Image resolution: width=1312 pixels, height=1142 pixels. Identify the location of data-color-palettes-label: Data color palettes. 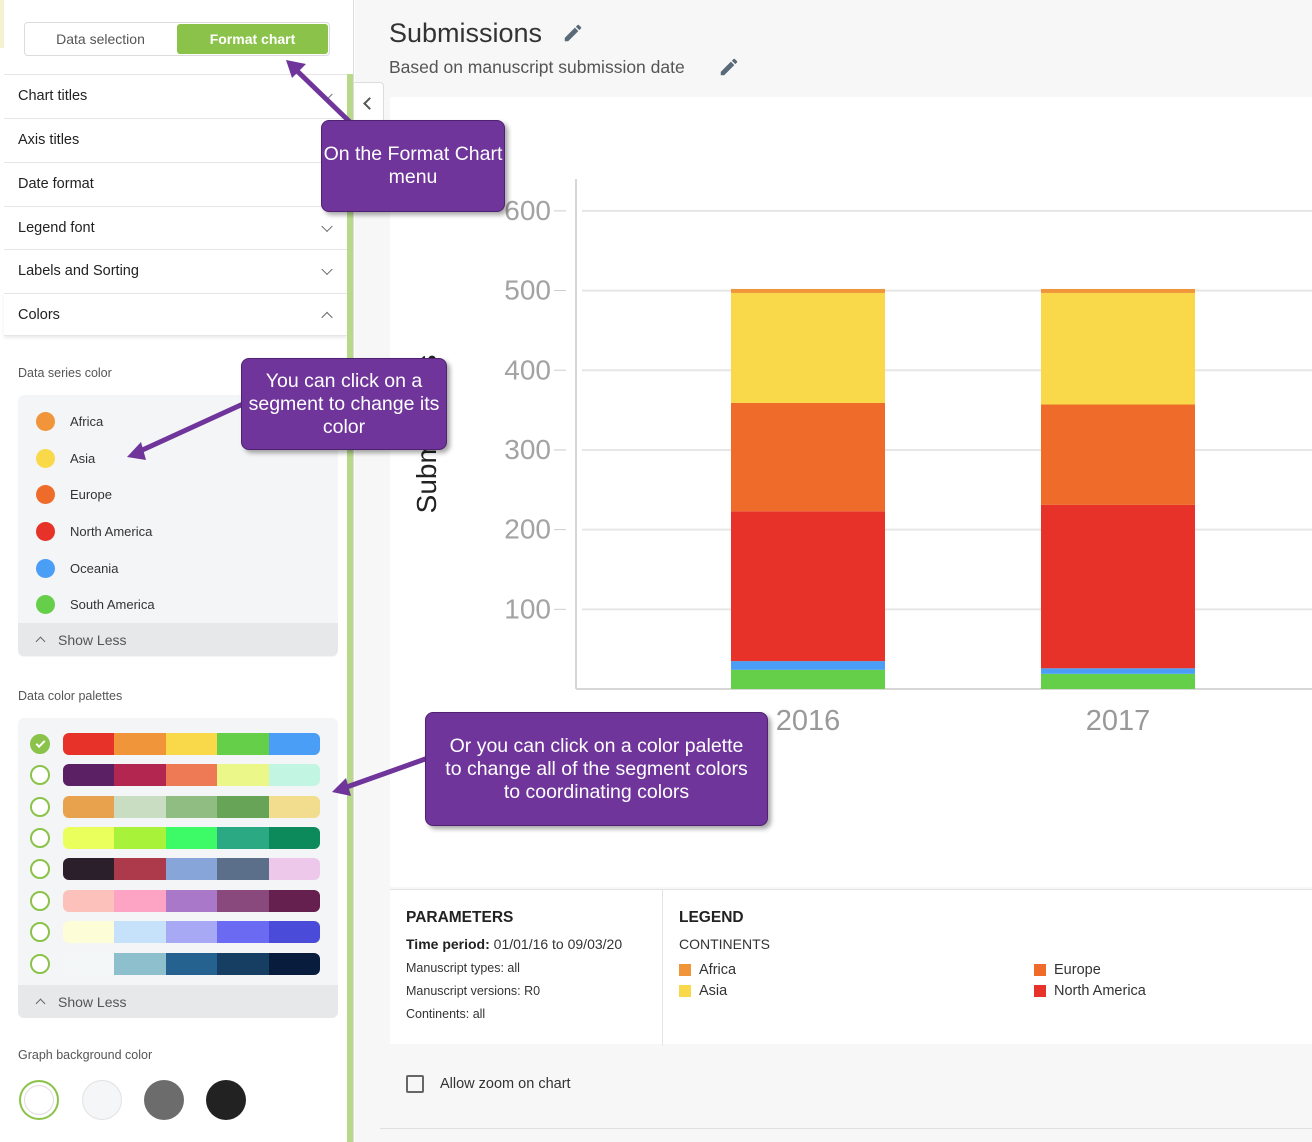
(70, 696).